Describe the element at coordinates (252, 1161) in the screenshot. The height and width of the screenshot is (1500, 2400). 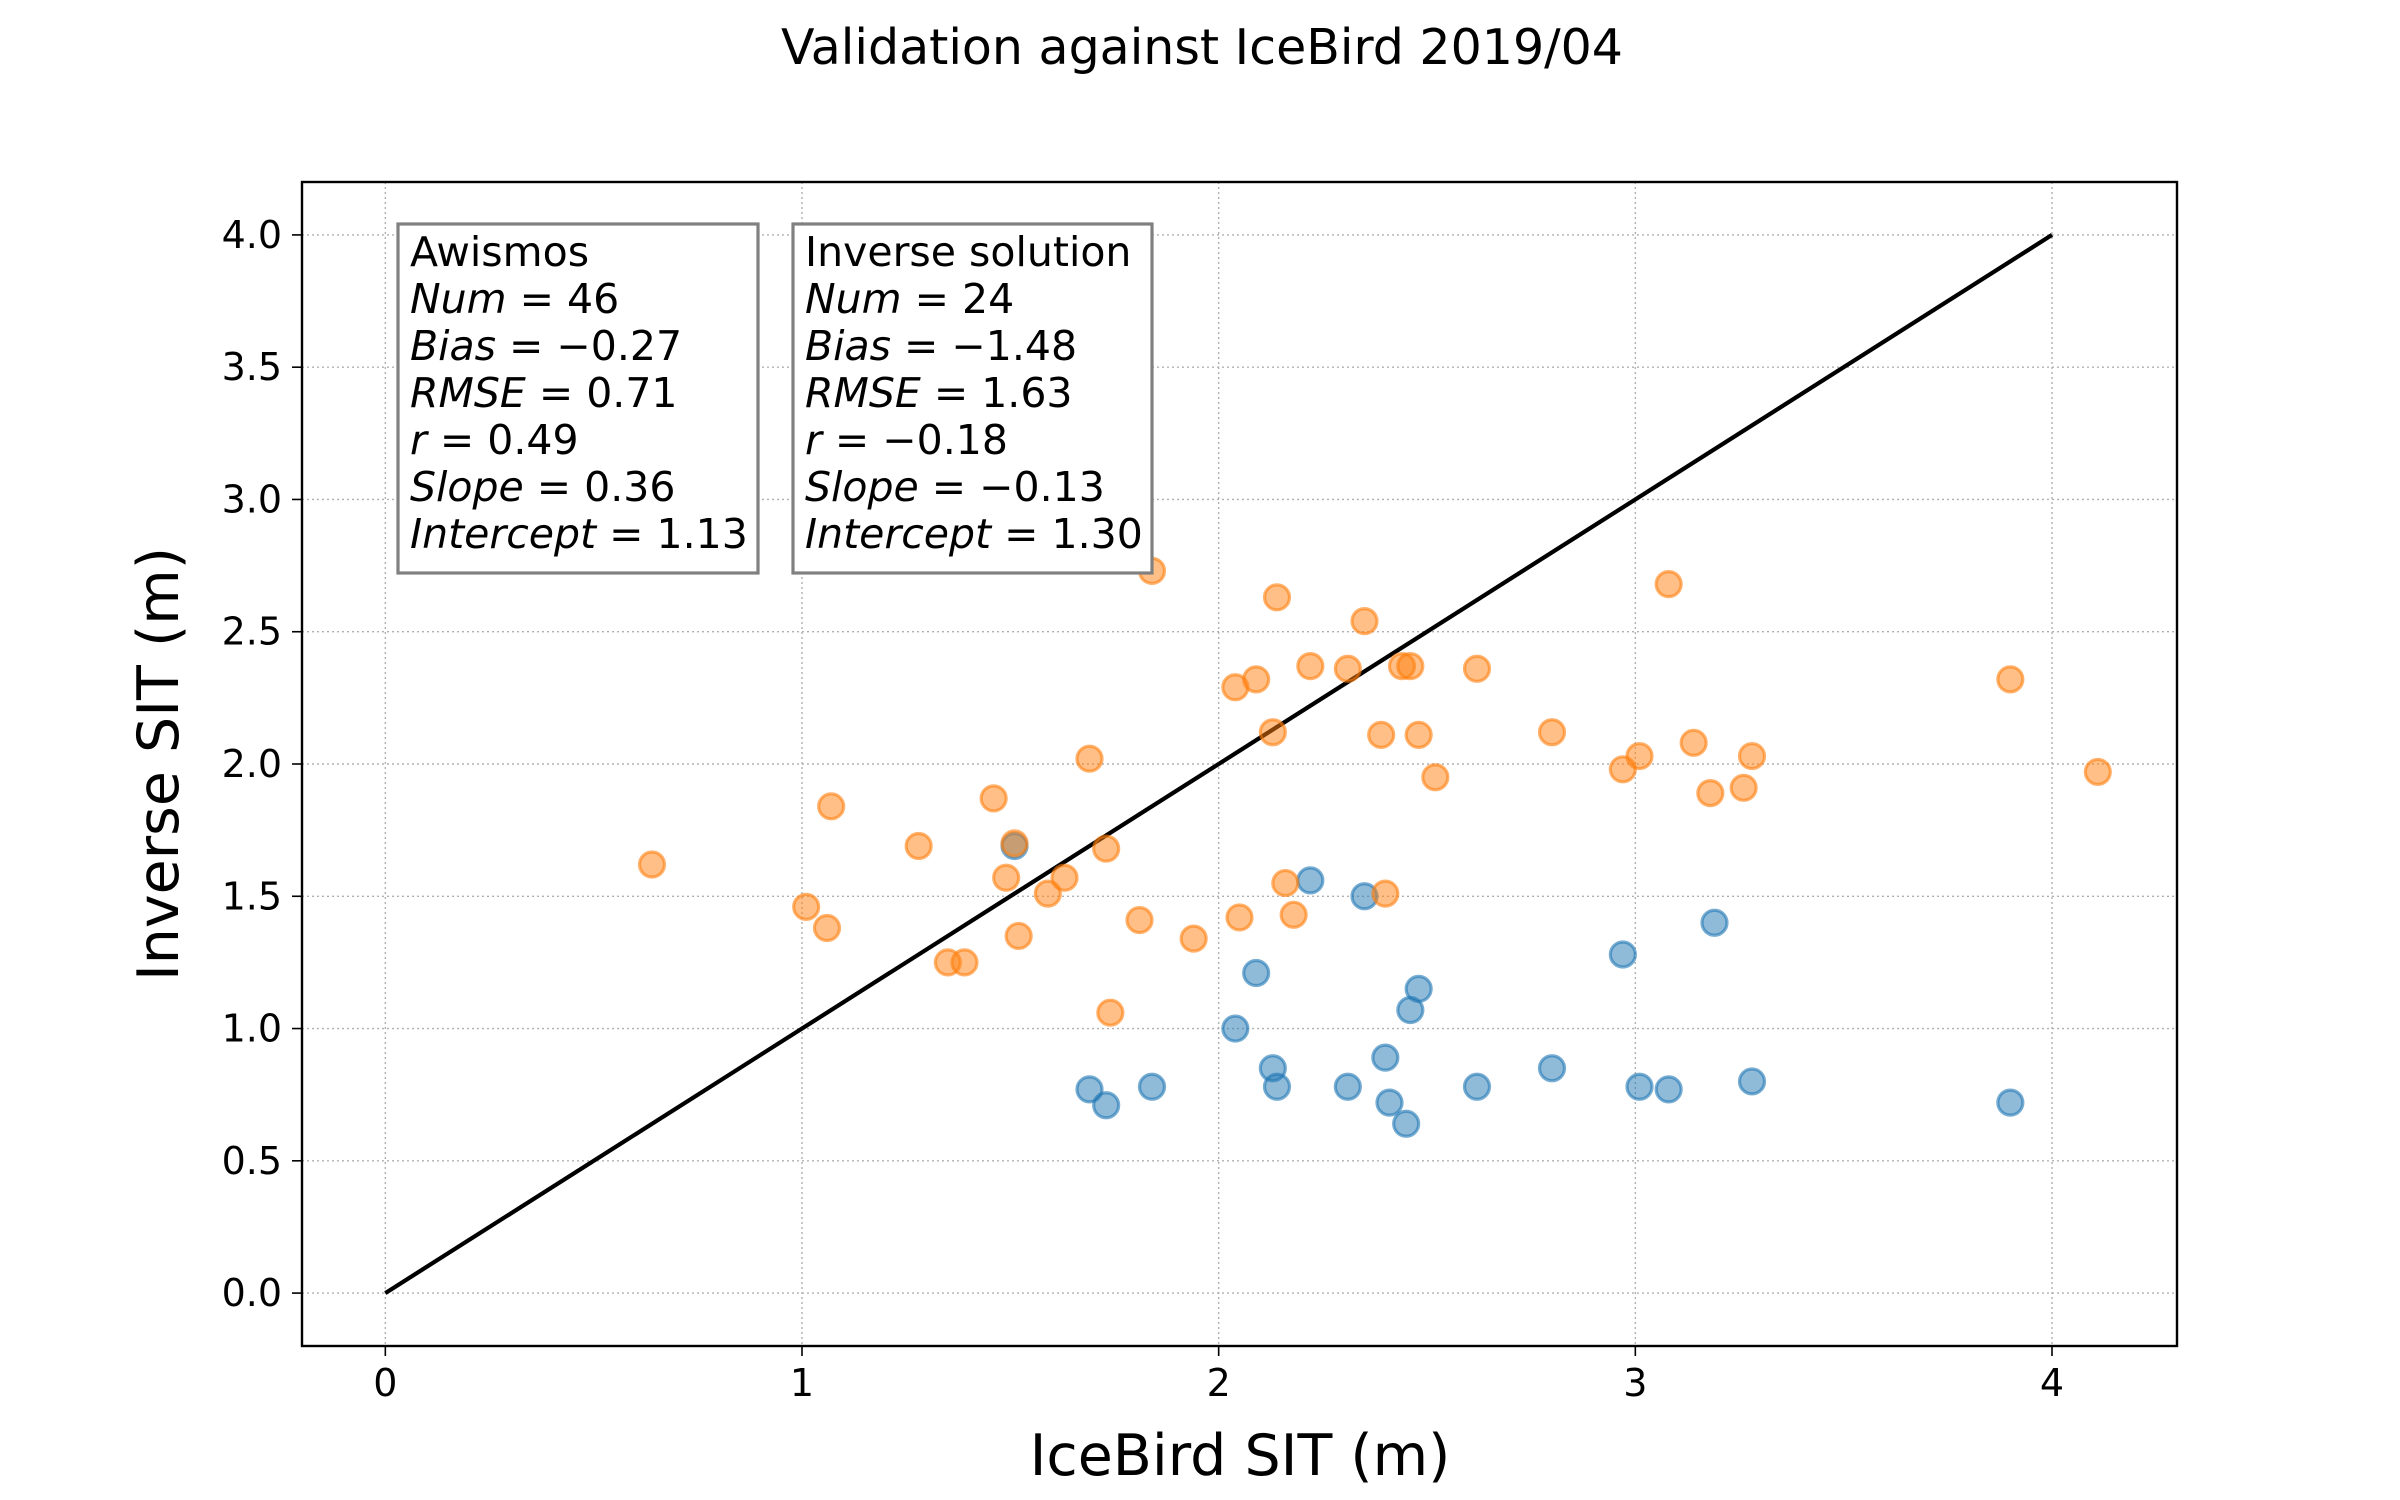
I see `y-tick-label-1: 0.5` at that location.